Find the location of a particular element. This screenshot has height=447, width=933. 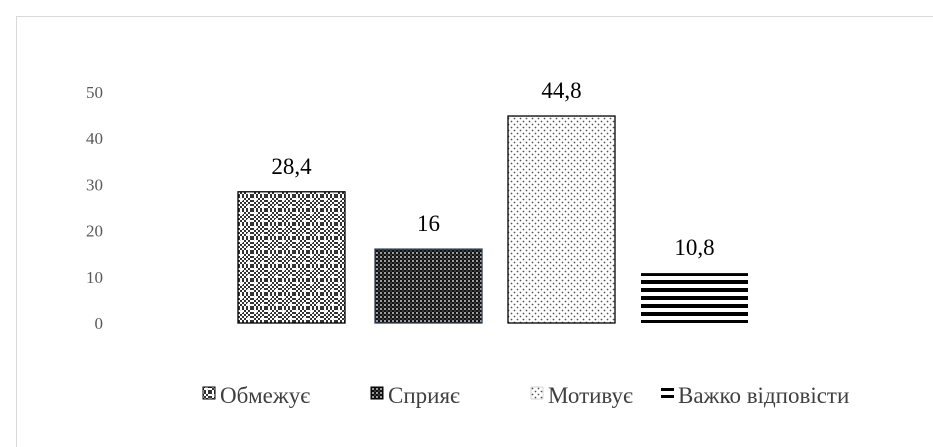

data-label-0: 28,4 is located at coordinates (291, 166).